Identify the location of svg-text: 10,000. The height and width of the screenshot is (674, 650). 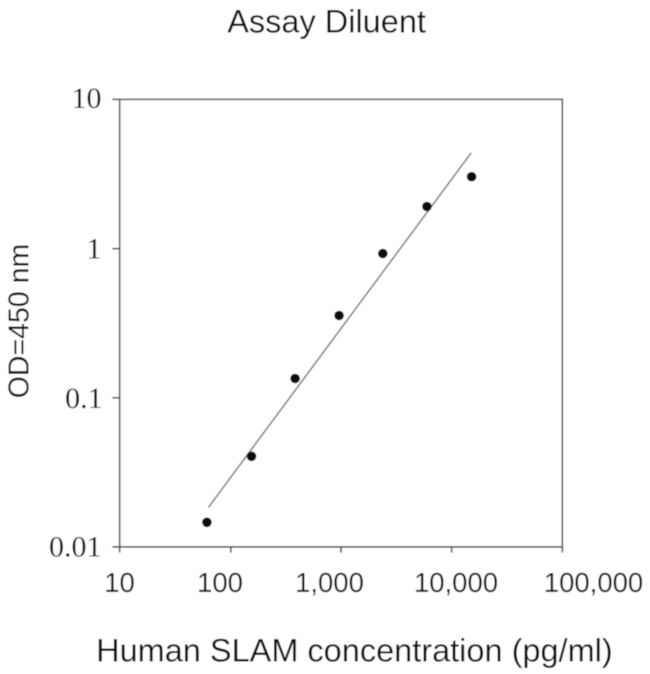
(456, 582).